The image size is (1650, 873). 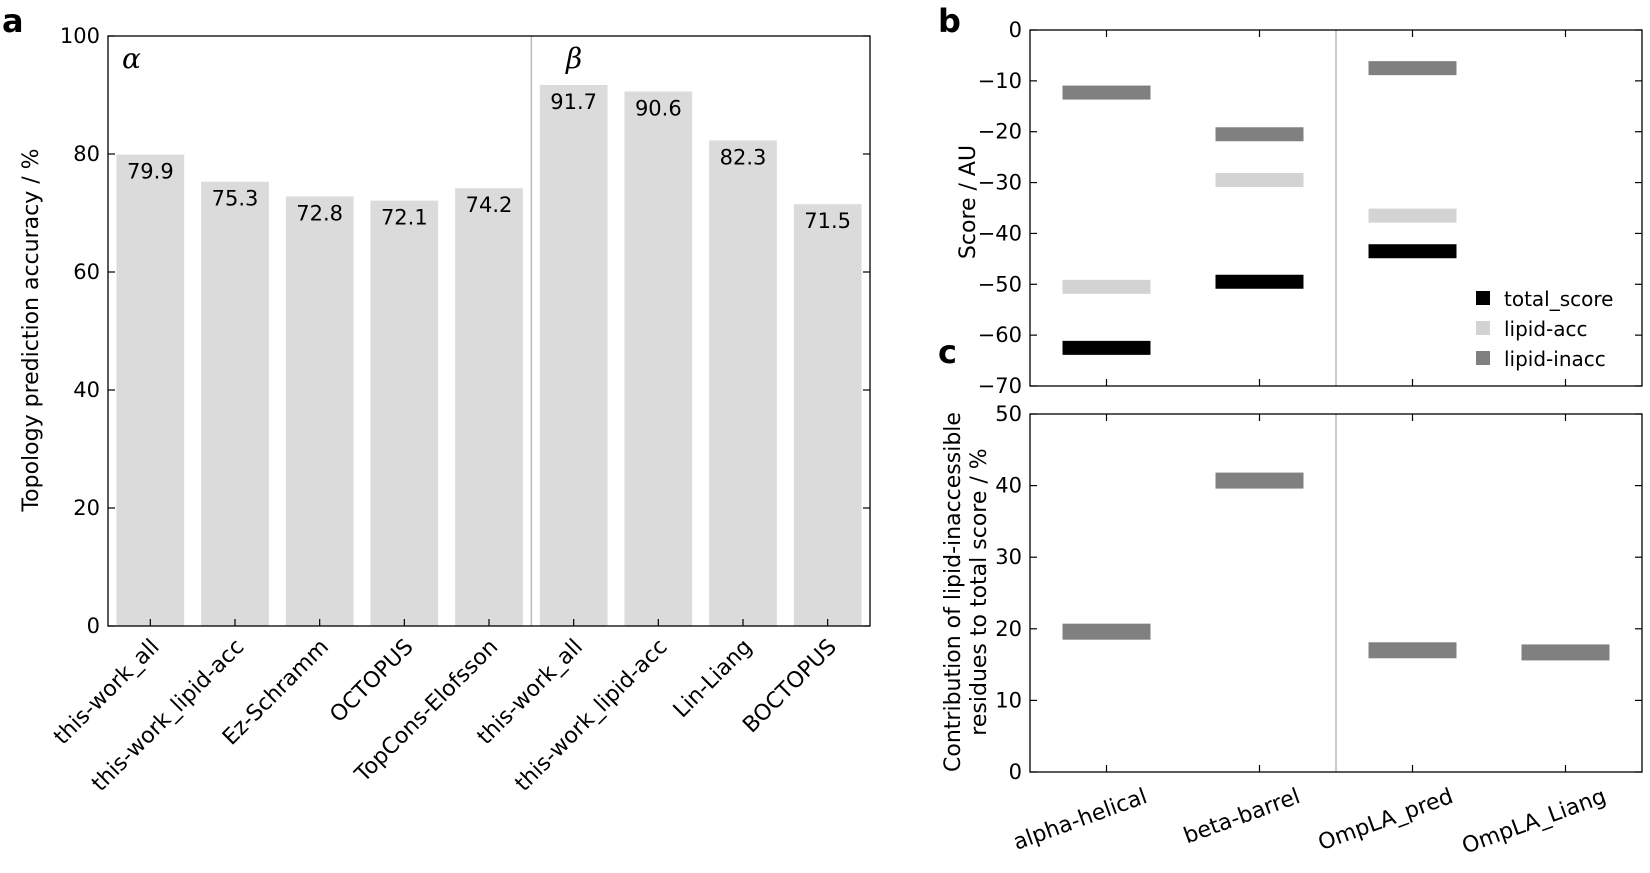 I want to click on bar-value-label-7: 90.6, so click(x=658, y=108).